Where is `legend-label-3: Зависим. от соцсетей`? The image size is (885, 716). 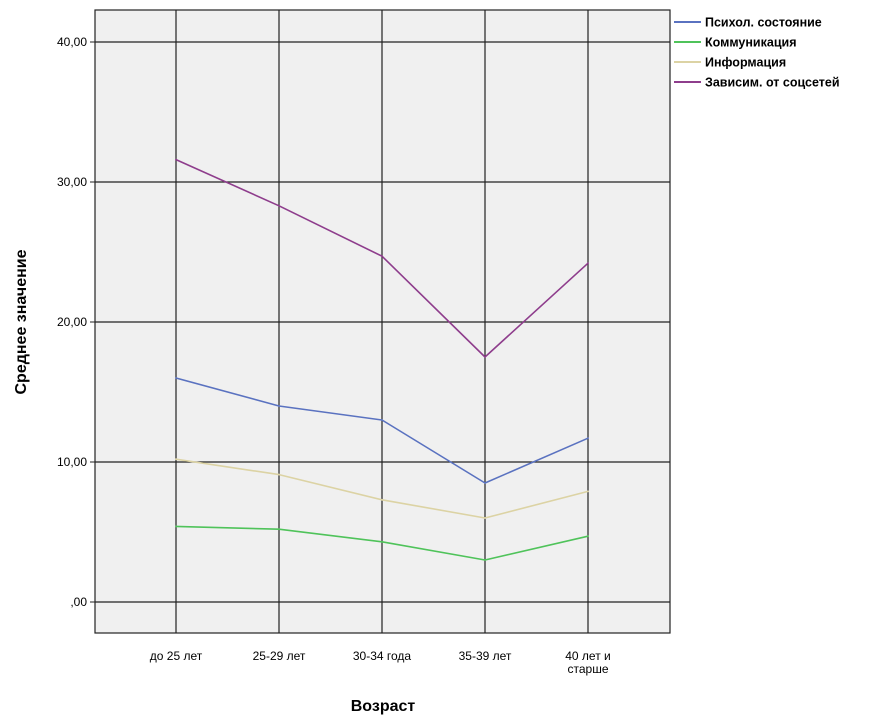 legend-label-3: Зависим. от соцсетей is located at coordinates (772, 83).